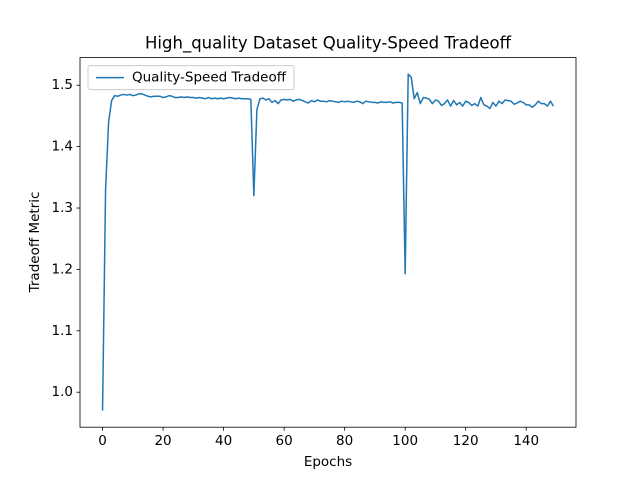  I want to click on x-axis-label: Epochs, so click(328, 462).